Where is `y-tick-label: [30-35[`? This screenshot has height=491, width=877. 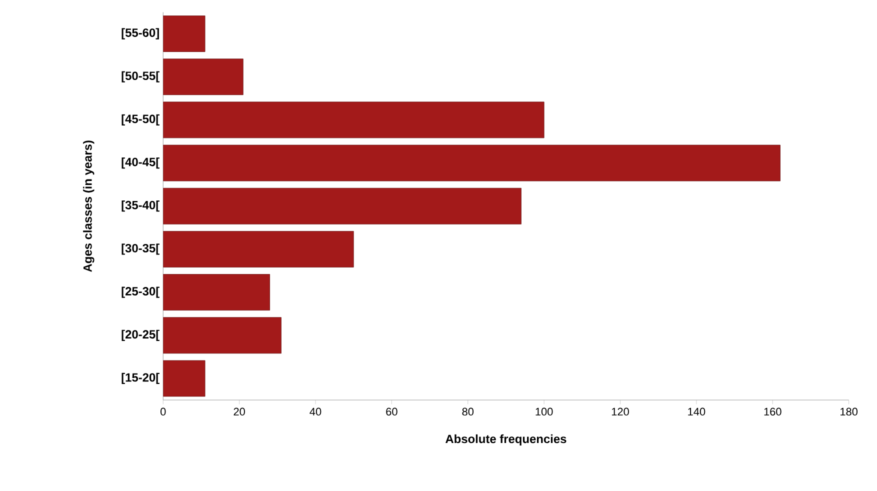
y-tick-label: [30-35[ is located at coordinates (141, 249).